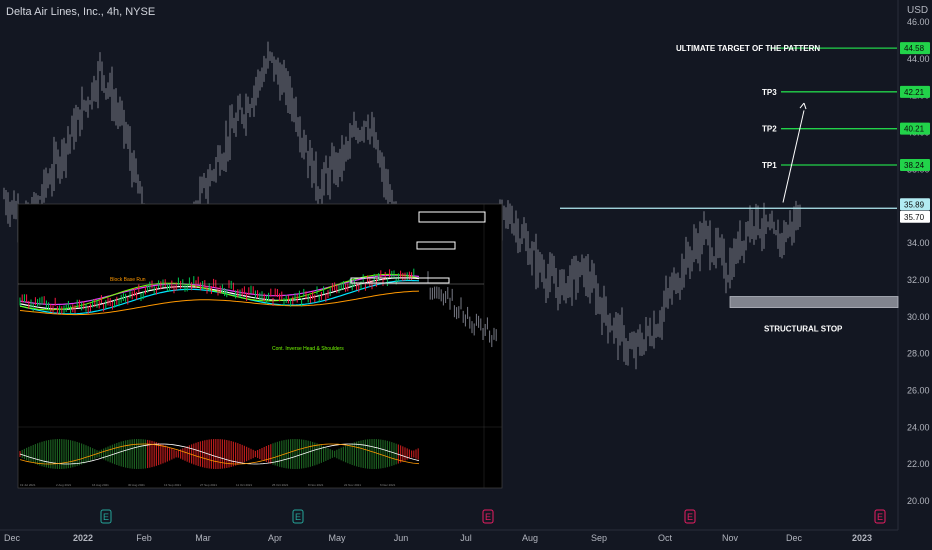 The height and width of the screenshot is (550, 932). I want to click on price-label-text: 38.24, so click(914, 165).